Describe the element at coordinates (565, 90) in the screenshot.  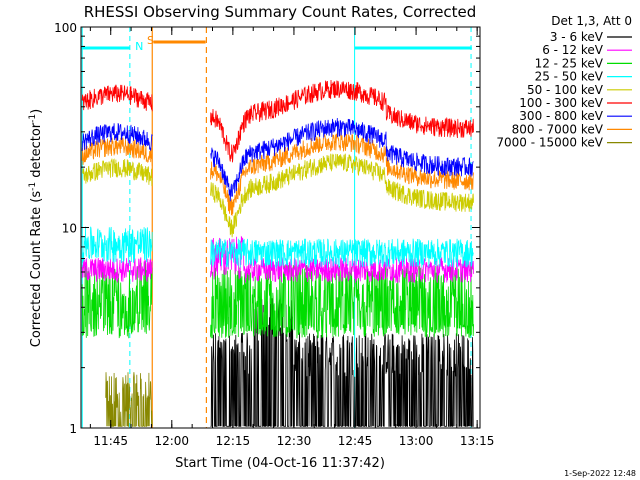
I see `legend-entry-label: 50 - 100 keV` at that location.